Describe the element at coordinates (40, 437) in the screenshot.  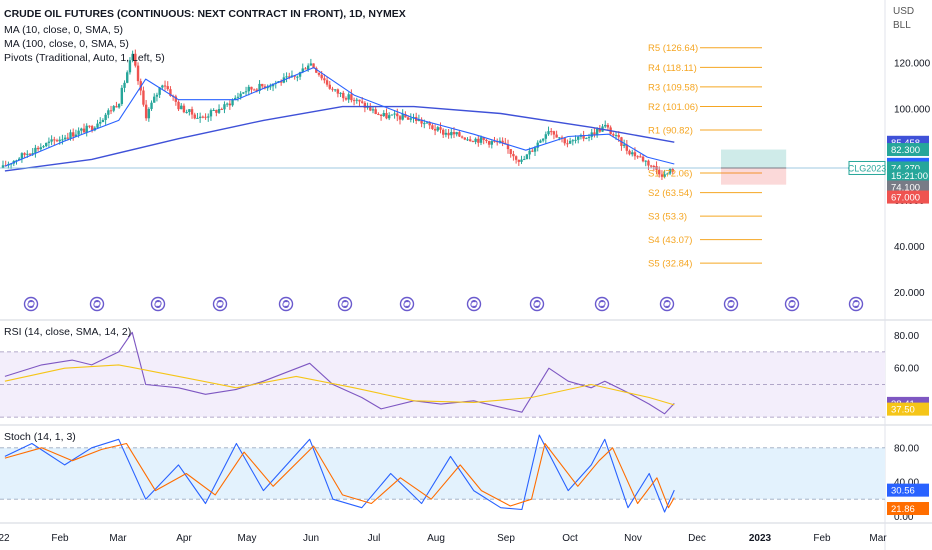
I see `stoch-legend: Stoch (14, 1, 3)` at that location.